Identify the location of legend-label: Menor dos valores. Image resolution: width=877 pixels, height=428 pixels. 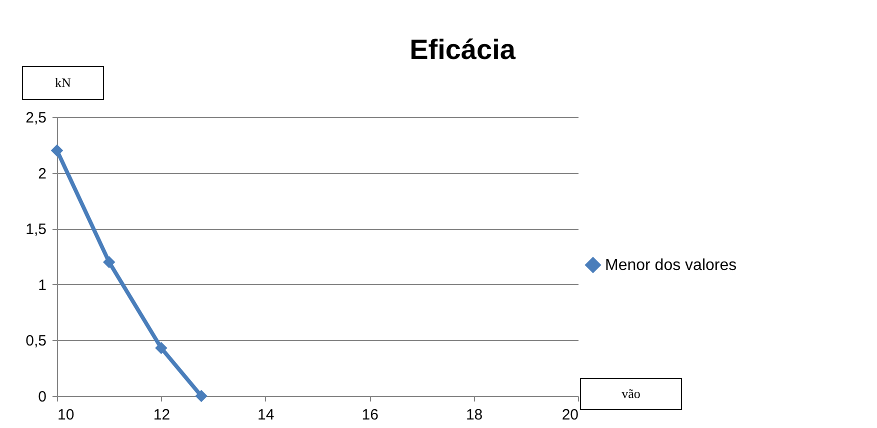
(671, 265).